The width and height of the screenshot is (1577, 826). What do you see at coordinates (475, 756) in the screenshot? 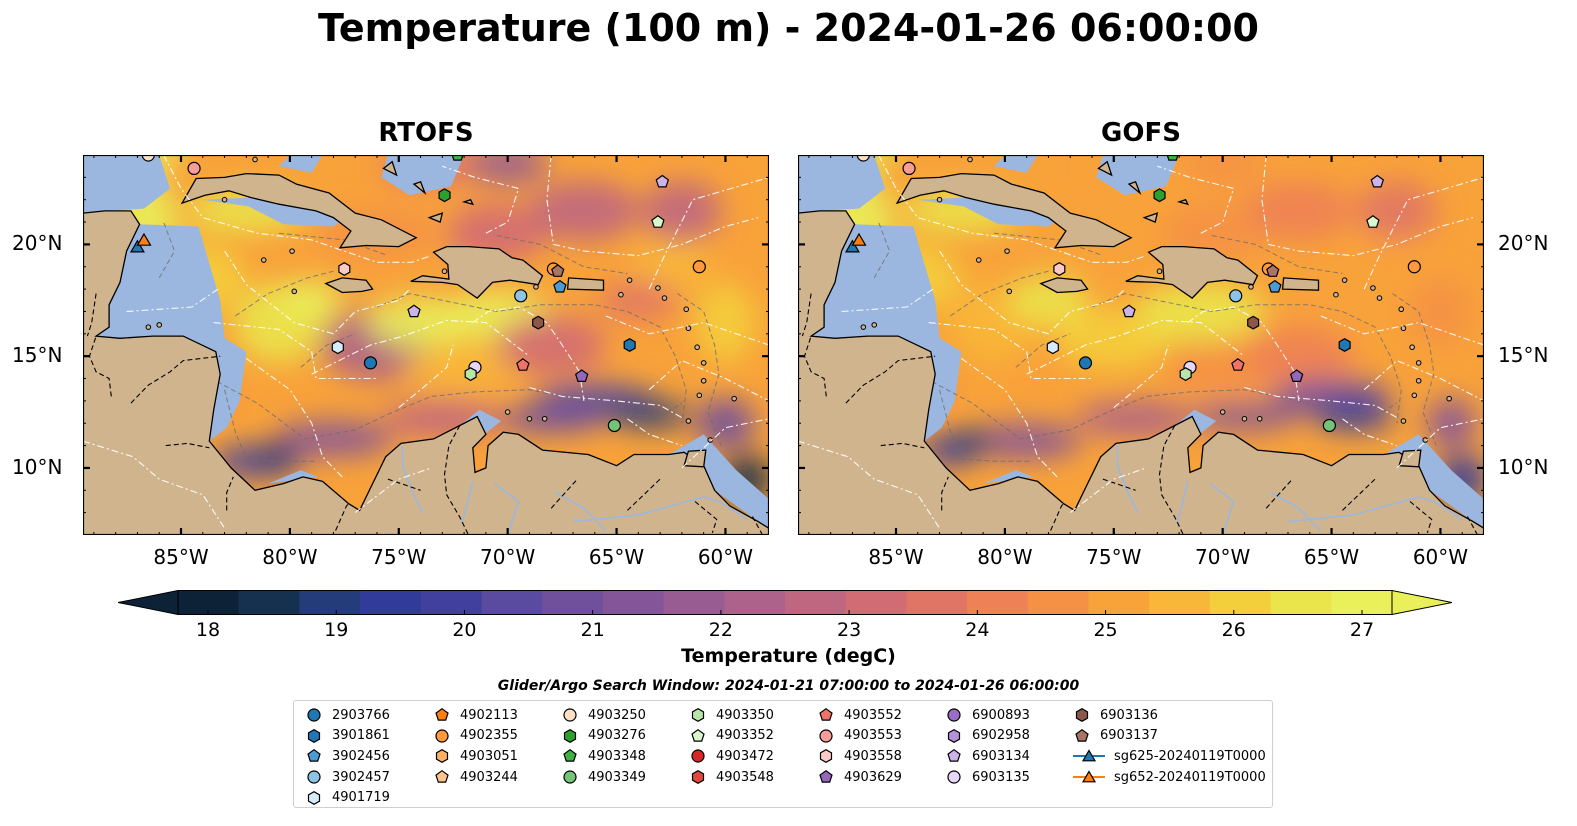
I see `legend-item: 4903051` at bounding box center [475, 756].